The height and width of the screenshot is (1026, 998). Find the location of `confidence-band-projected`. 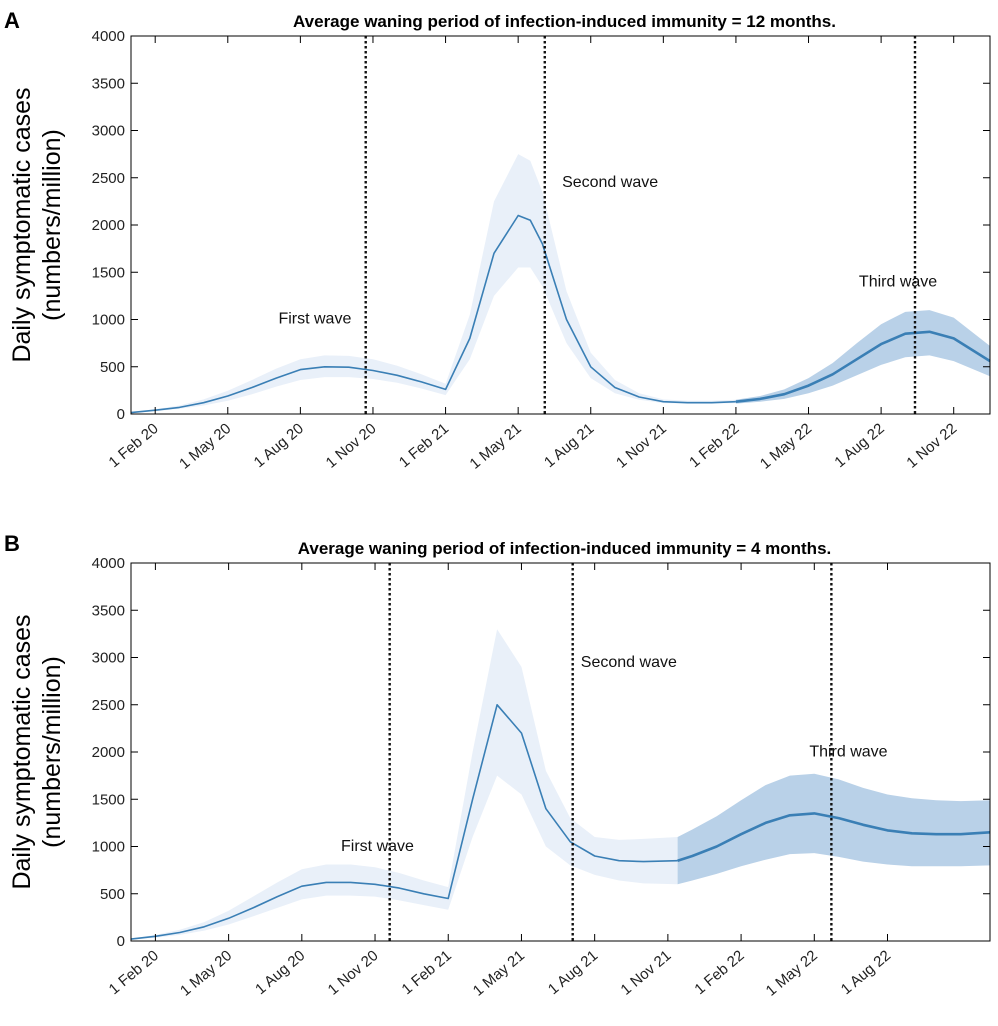

confidence-band-projected is located at coordinates (833, 829).